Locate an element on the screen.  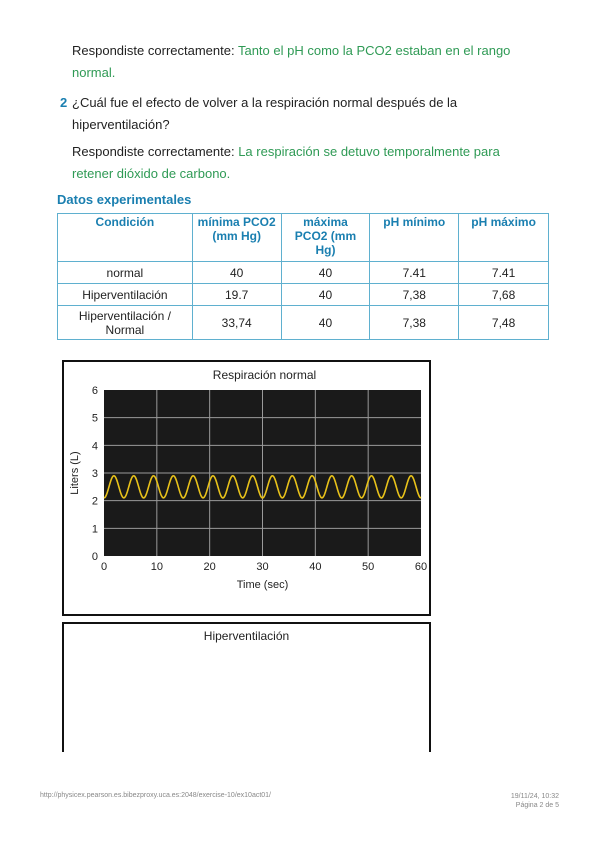
table-header-cell: pH máximo is located at coordinates (503, 237).